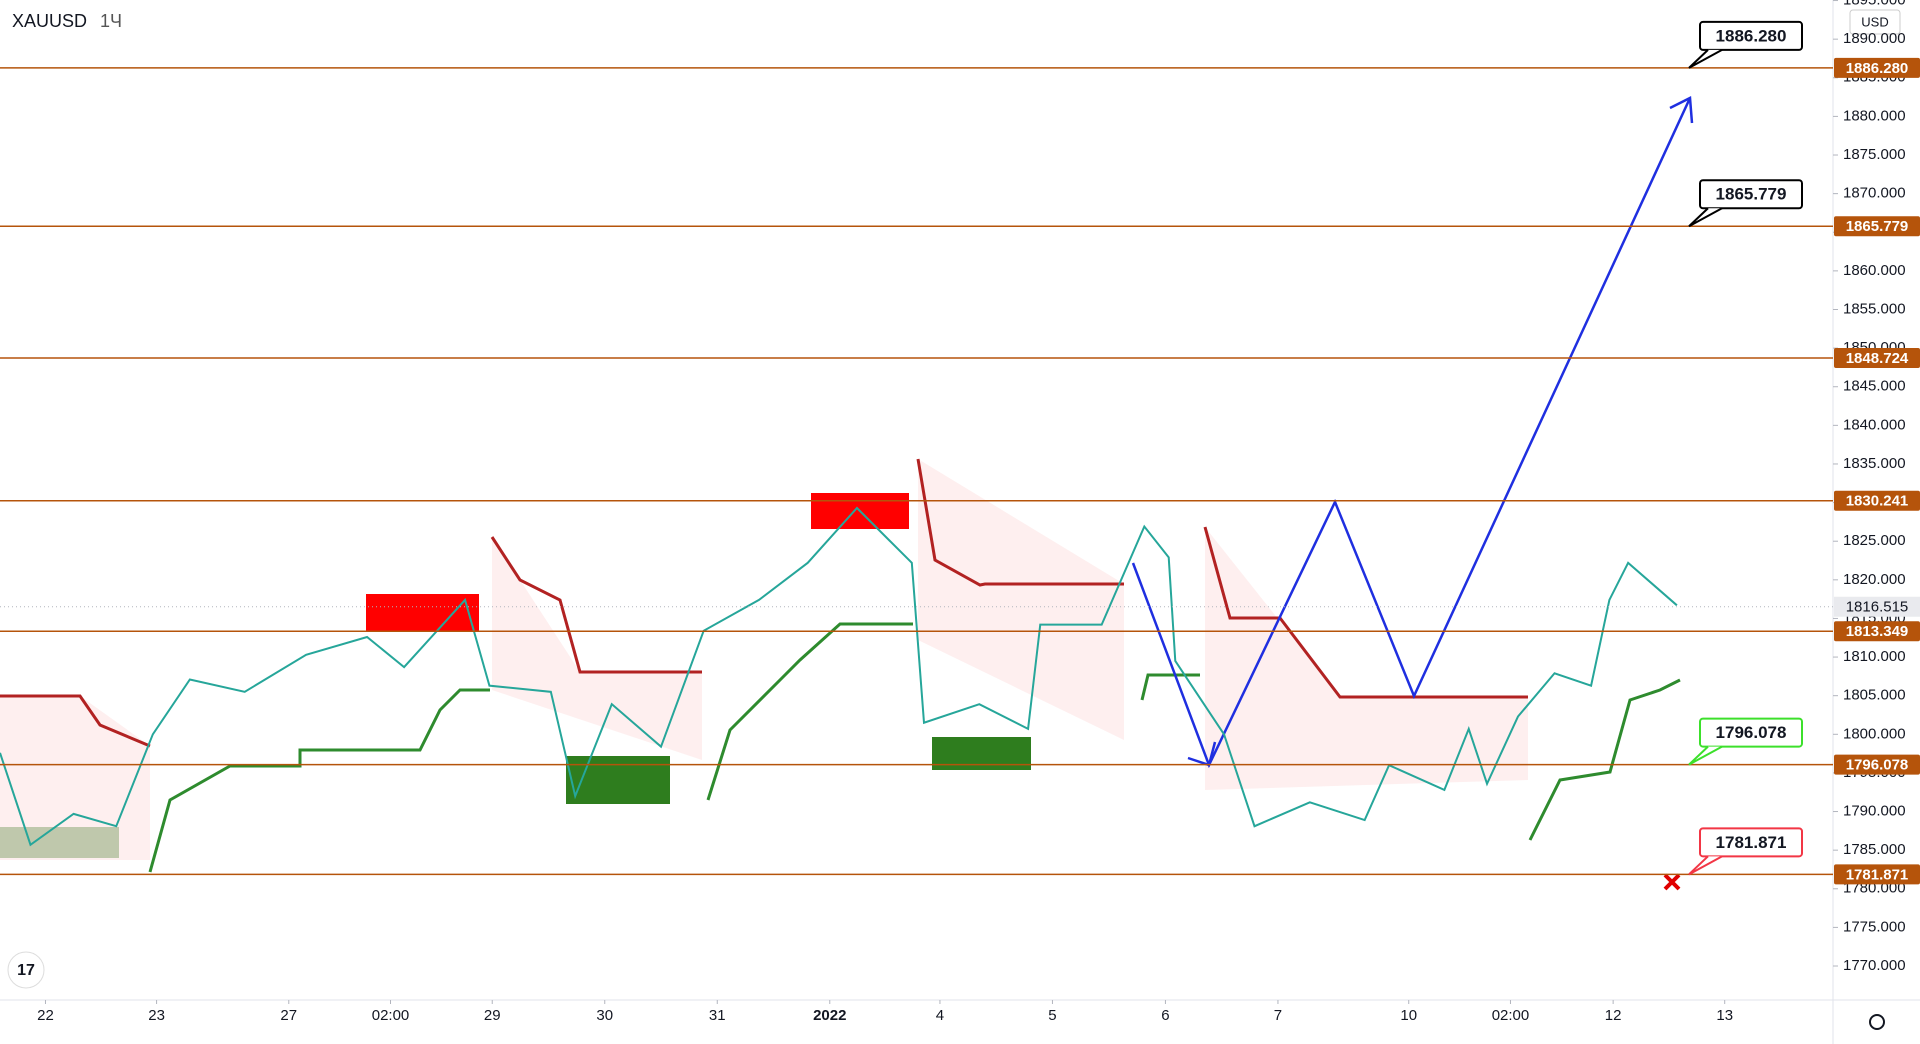  What do you see at coordinates (45, 1015) in the screenshot?
I see `x-tick-label: 22` at bounding box center [45, 1015].